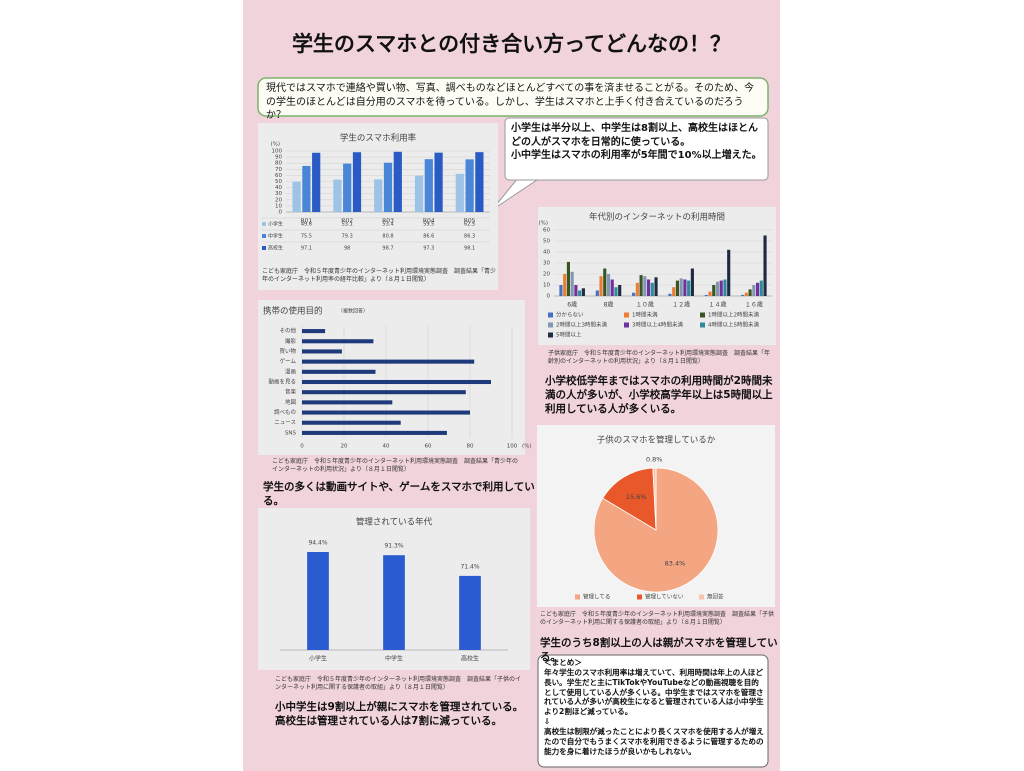  I want to click on callout-box, so click(636, 149).